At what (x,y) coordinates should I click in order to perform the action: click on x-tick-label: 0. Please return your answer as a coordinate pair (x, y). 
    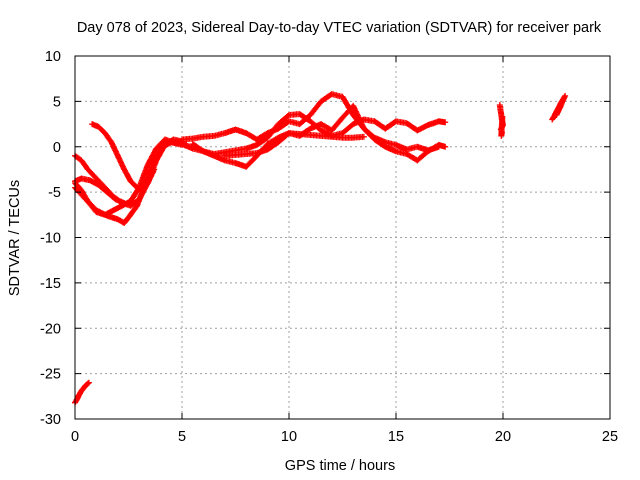
    Looking at the image, I should click on (75, 437).